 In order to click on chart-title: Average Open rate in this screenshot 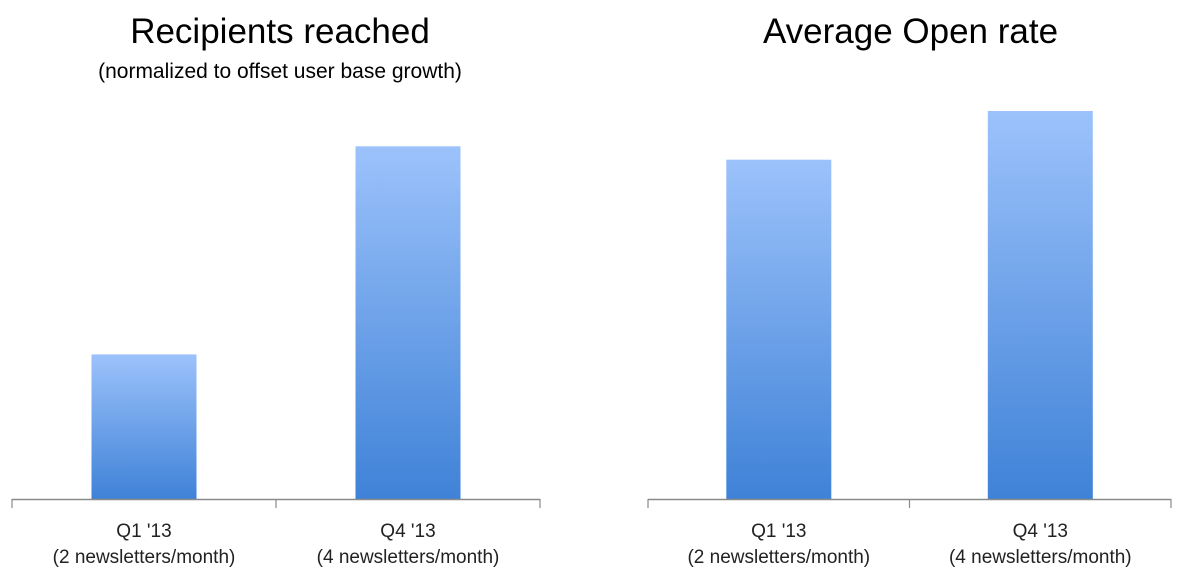, I will do `click(910, 31)`.